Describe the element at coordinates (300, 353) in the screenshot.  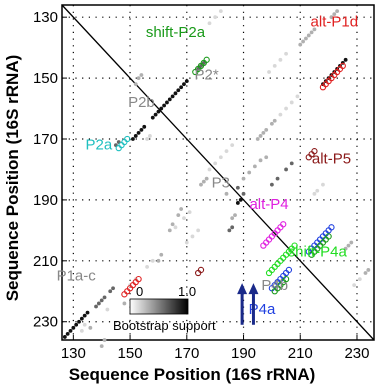
I see `x-tick-label: 210` at that location.